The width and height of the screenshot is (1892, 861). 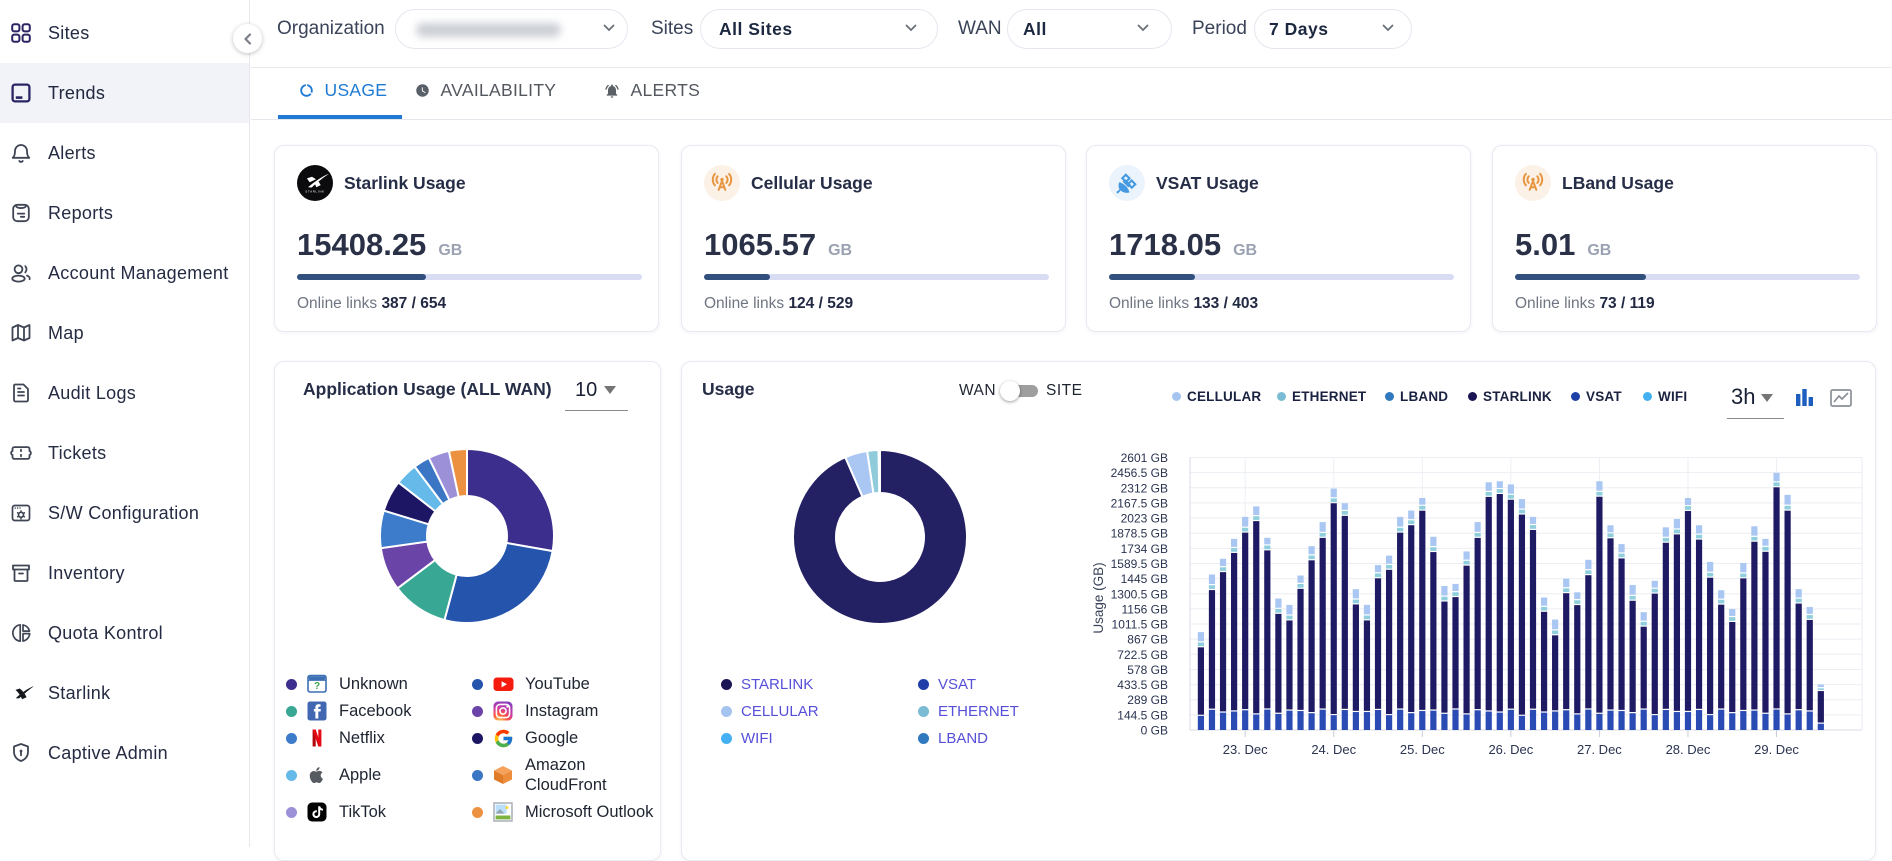 What do you see at coordinates (1144, 519) in the screenshot?
I see `svg-text: 2023 GB` at bounding box center [1144, 519].